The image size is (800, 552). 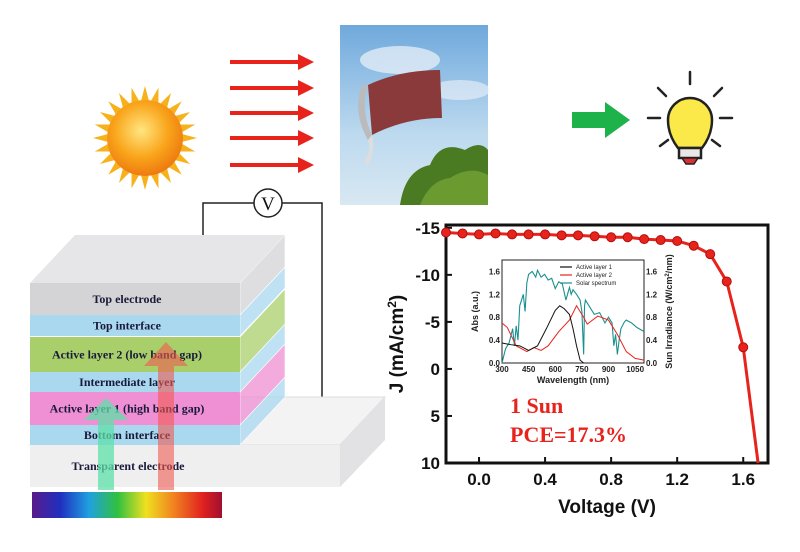 What do you see at coordinates (127, 409) in the screenshot?
I see `layer-label: Active layer 1 (high band gap)` at bounding box center [127, 409].